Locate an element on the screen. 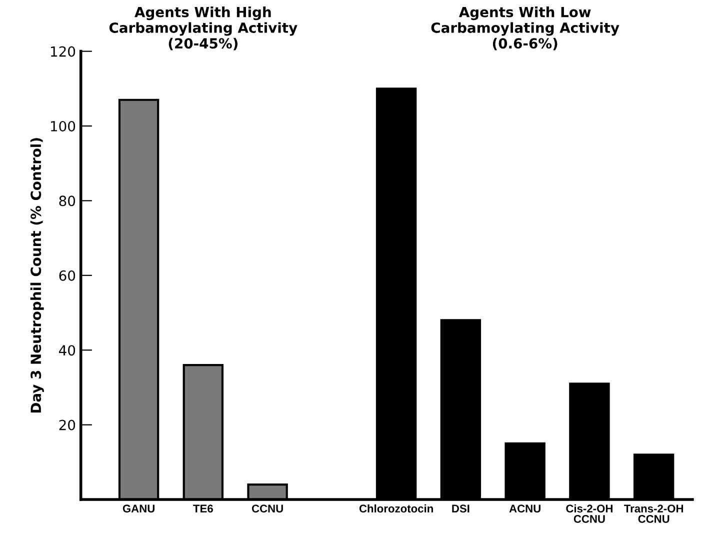 This screenshot has height=540, width=703. y-tick-label: 60 is located at coordinates (67, 275).